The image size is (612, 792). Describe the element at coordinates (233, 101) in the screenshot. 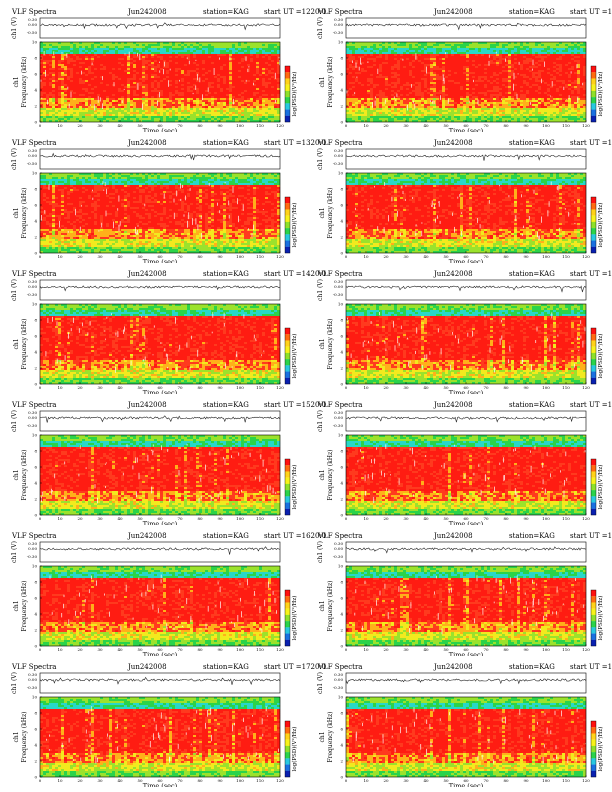

I see `spectrogram-gap` at that location.